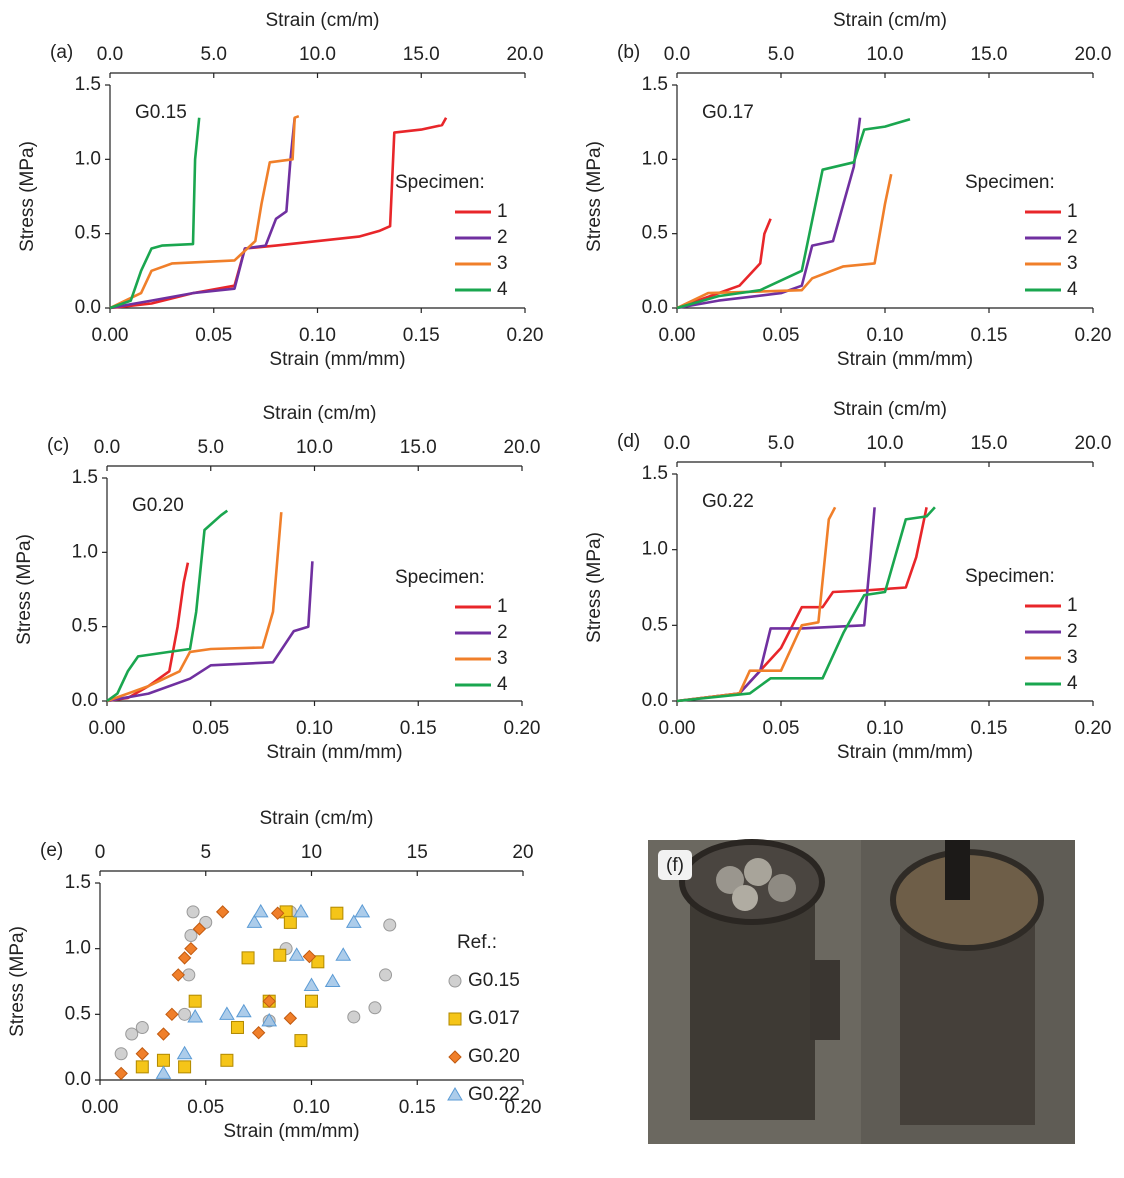  I want to click on legend-title: Specimen:, so click(440, 182).